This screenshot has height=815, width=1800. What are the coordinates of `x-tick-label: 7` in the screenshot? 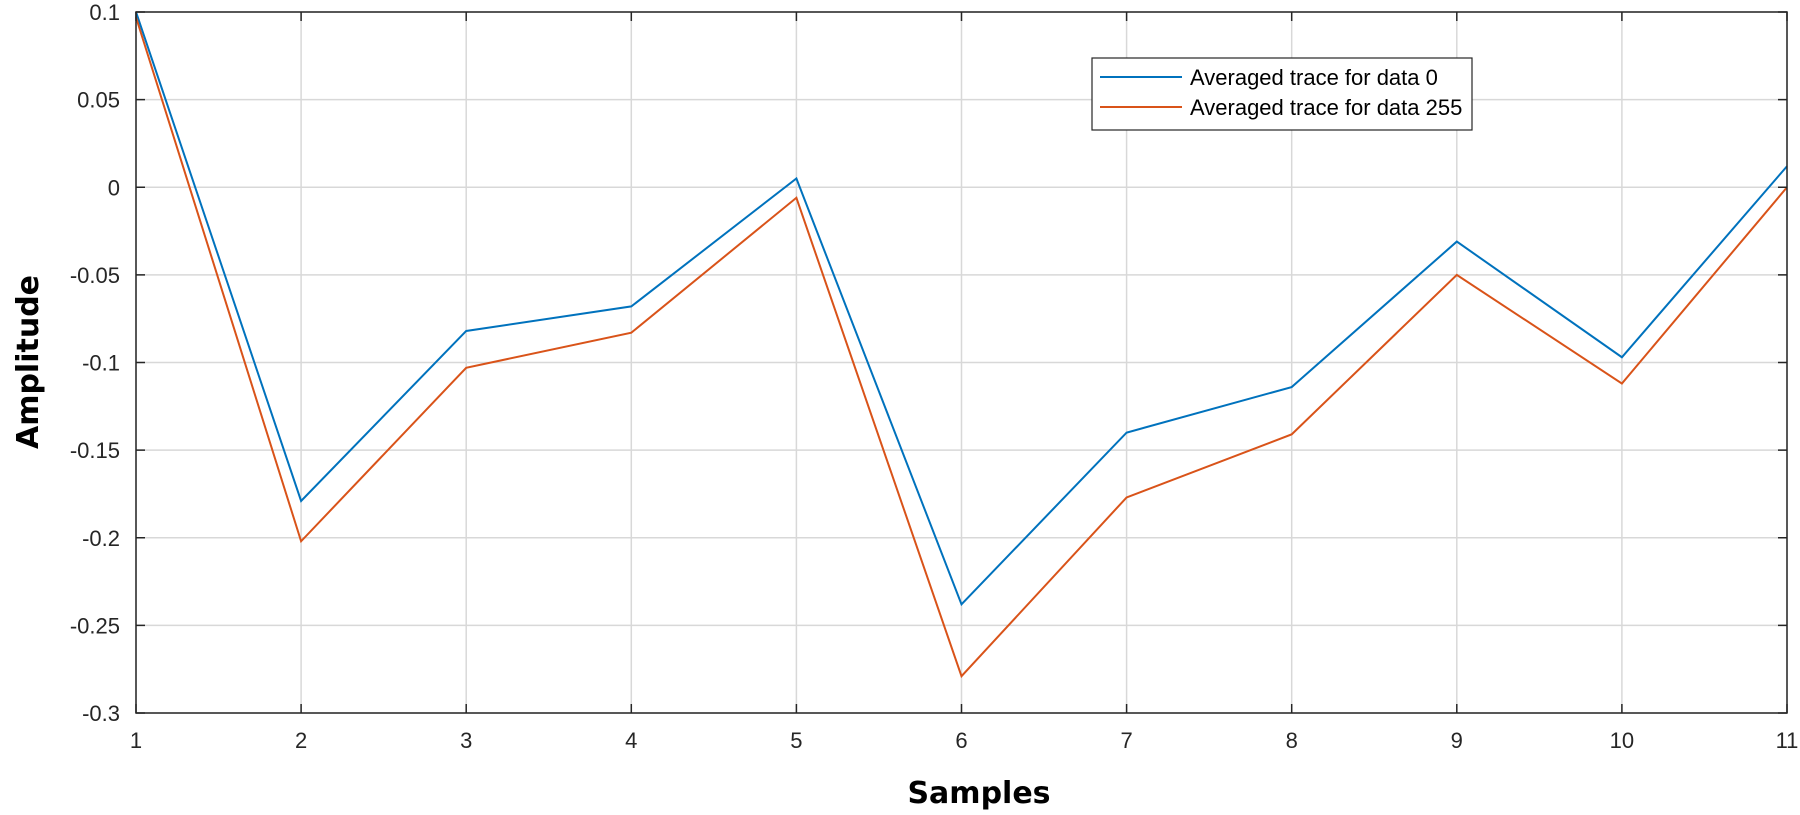 It's located at (1126, 740).